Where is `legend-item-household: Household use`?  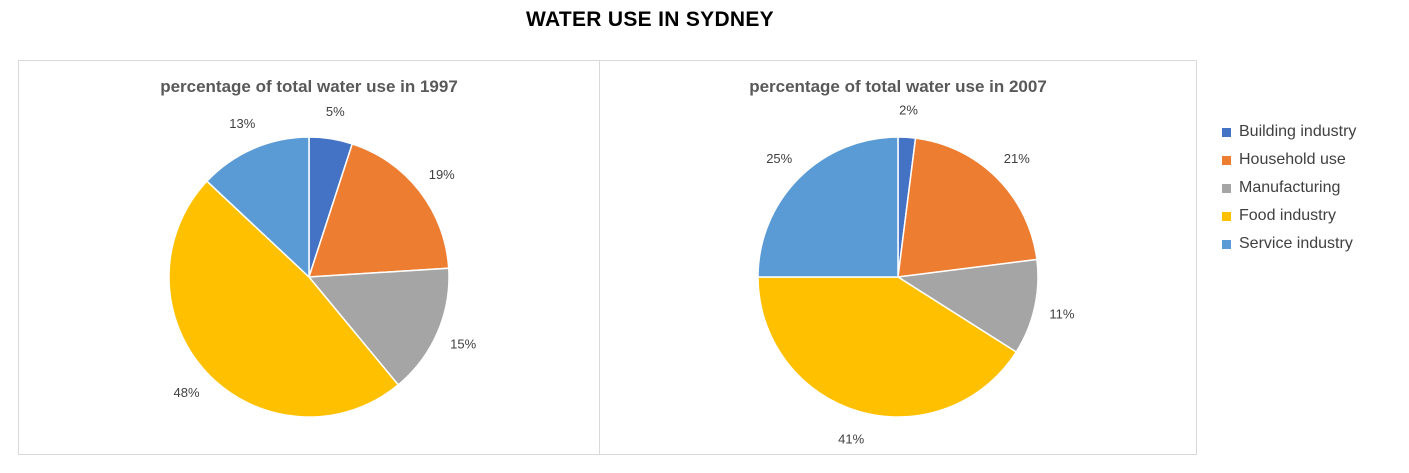
legend-item-household: Household use is located at coordinates (1289, 160).